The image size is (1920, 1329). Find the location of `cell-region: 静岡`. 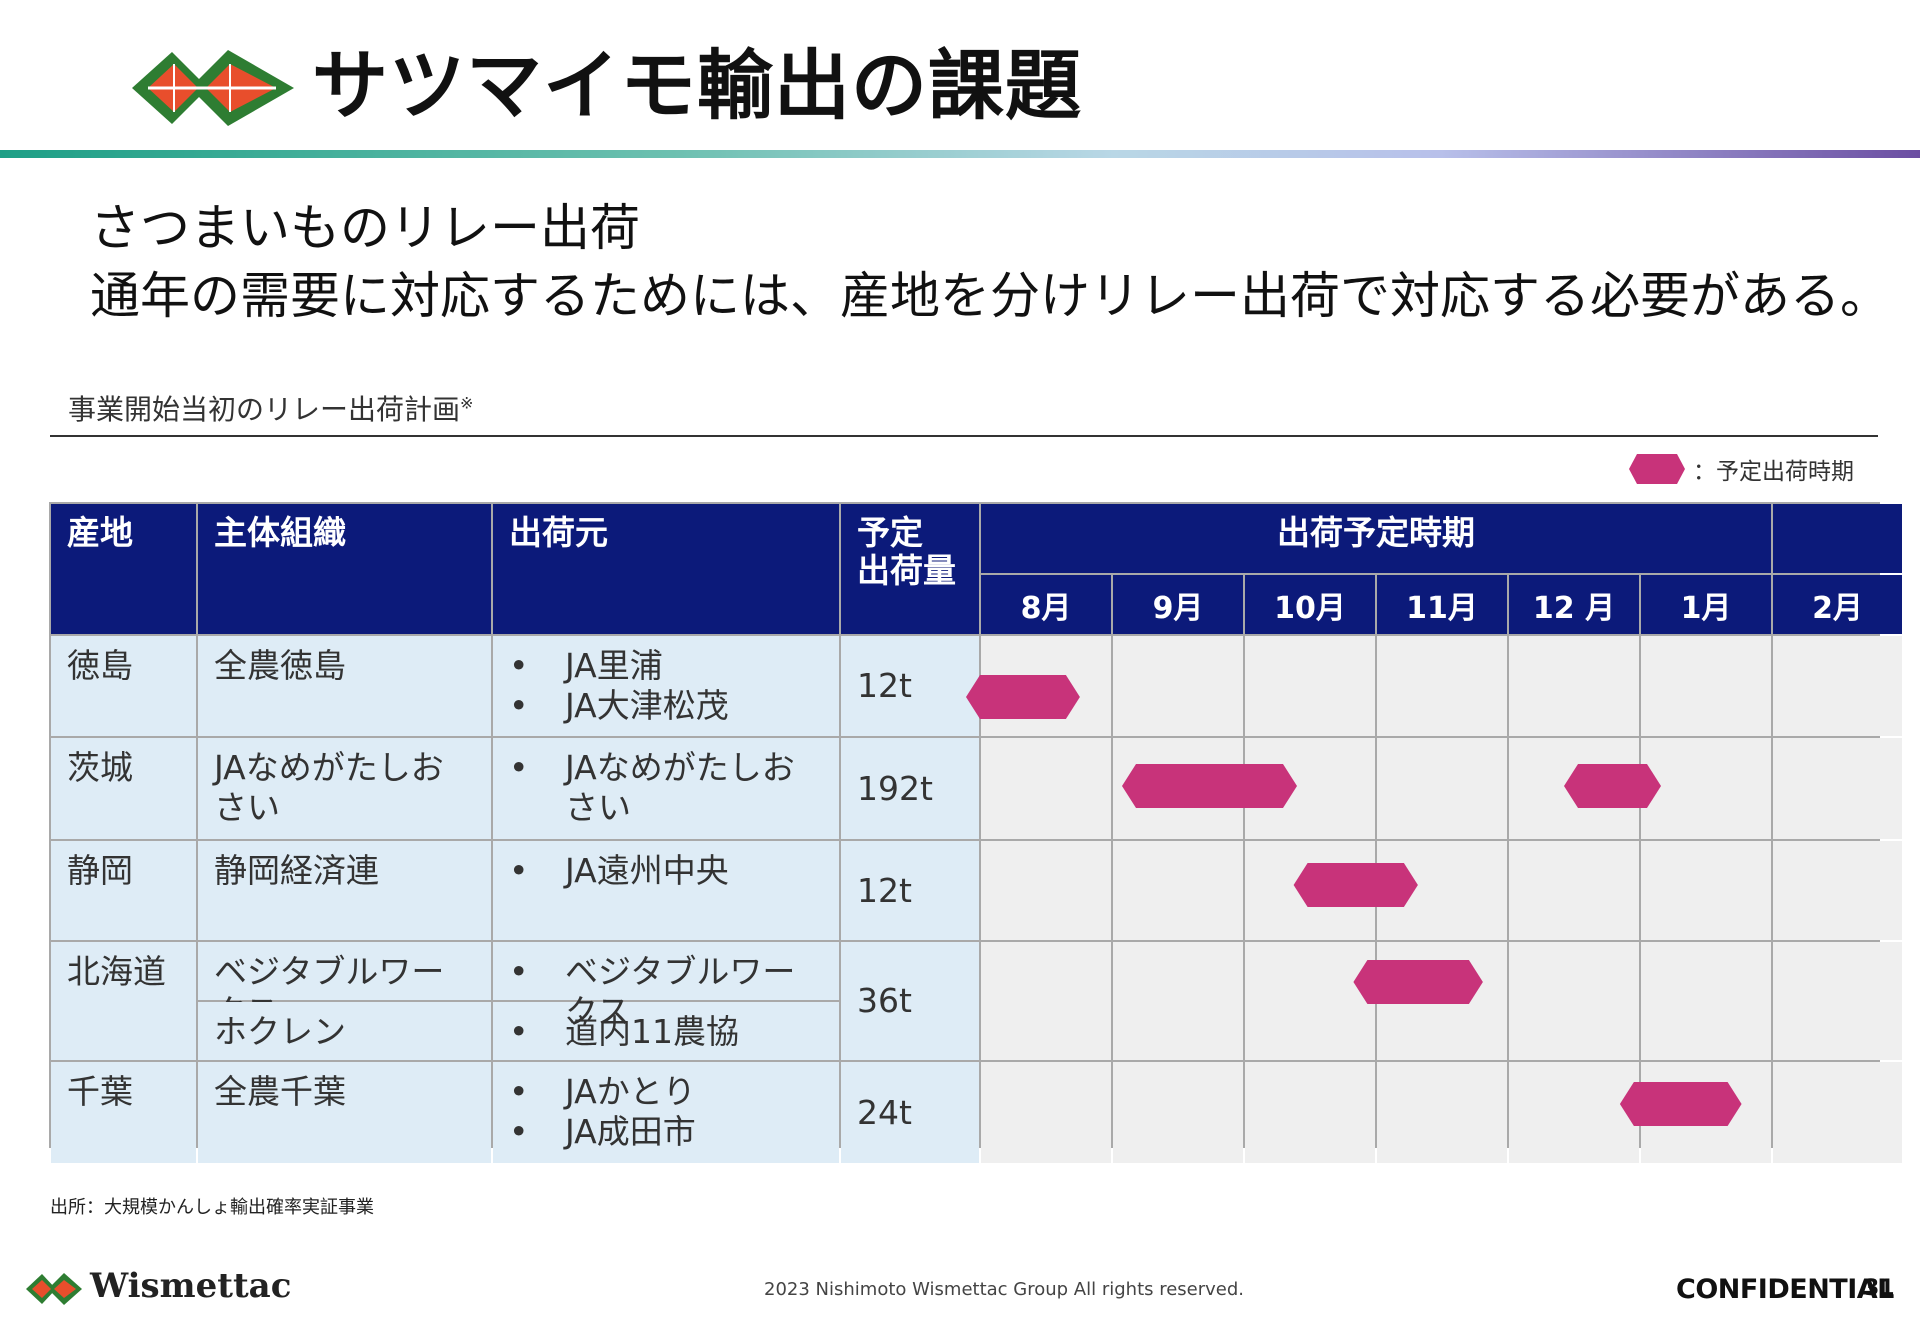

cell-region: 静岡 is located at coordinates (123, 890).